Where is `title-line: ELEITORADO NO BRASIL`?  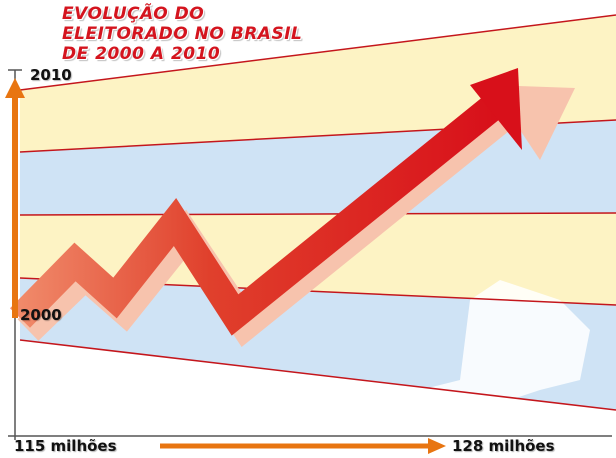 title-line: ELEITORADO NO BRASIL is located at coordinates (182, 34).